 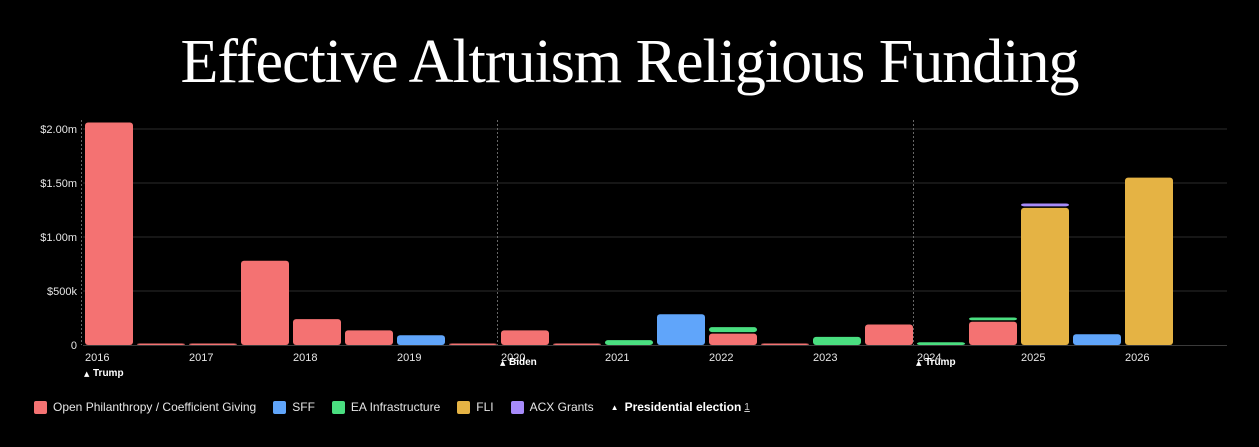 I want to click on legend-item-open-philanthropy: Open Philanthropy / Coefficient Giving, so click(x=145, y=407).